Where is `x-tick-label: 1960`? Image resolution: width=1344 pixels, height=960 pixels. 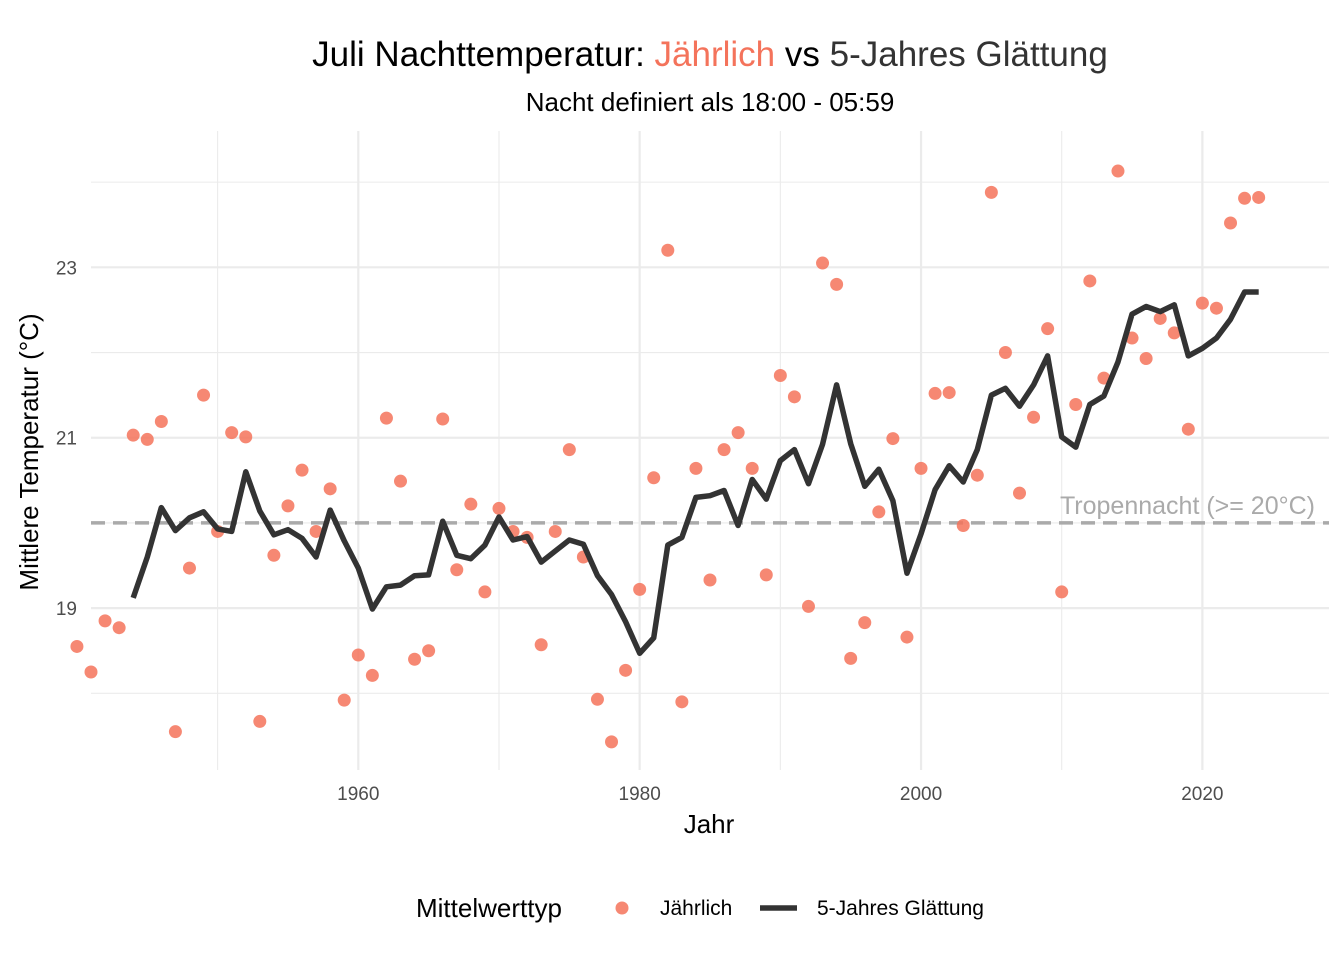
x-tick-label: 1960 is located at coordinates (358, 794).